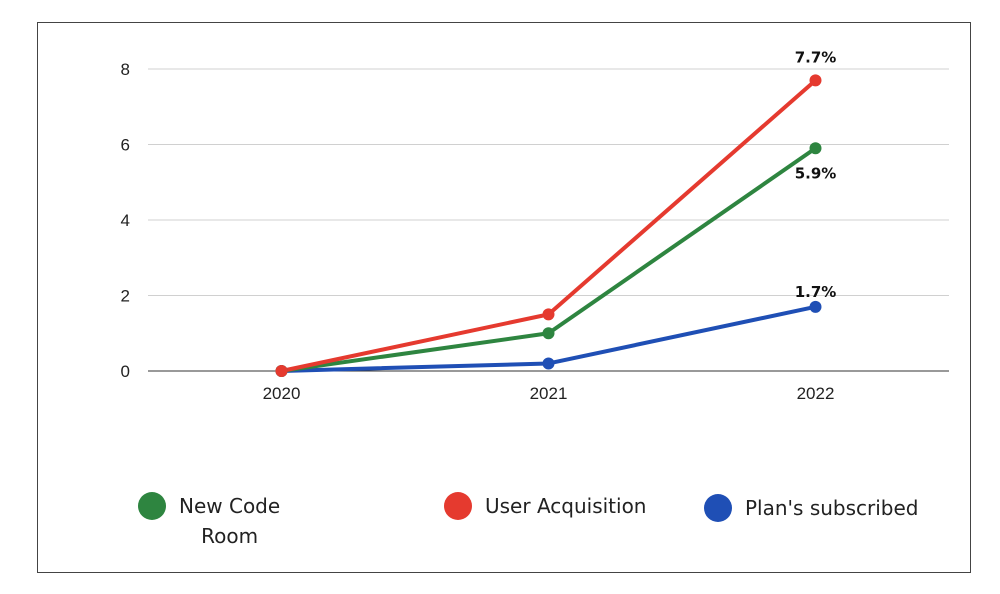 The image size is (1000, 594). Describe the element at coordinates (125, 371) in the screenshot. I see `y-tick-label: 0` at that location.